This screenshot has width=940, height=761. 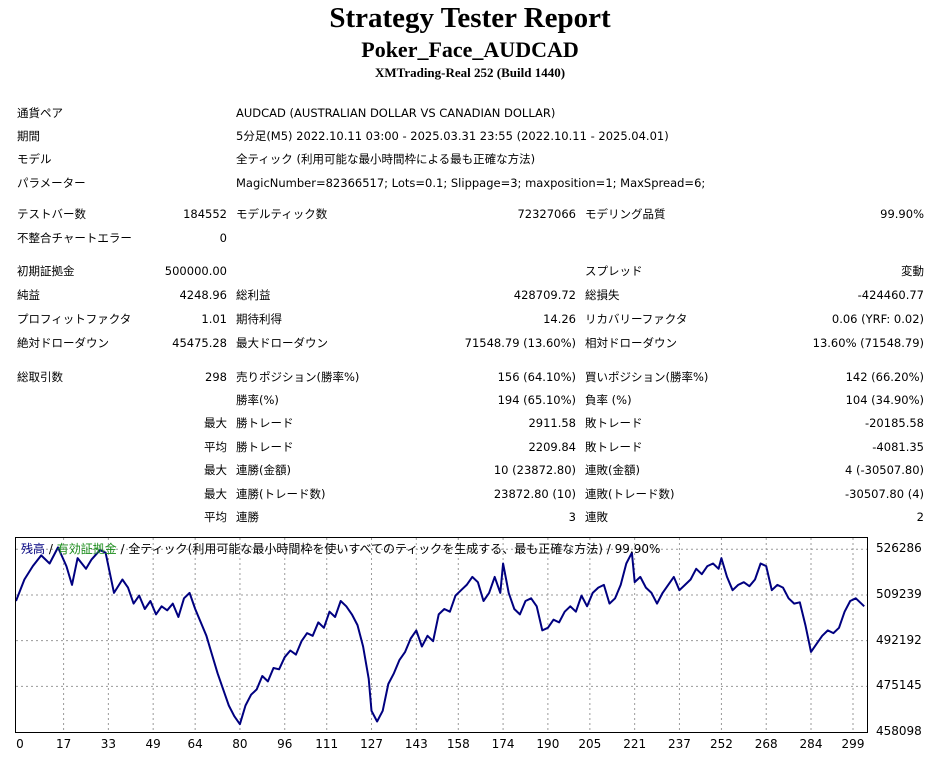 What do you see at coordinates (240, 744) in the screenshot?
I see `x-tick-label: 80` at bounding box center [240, 744].